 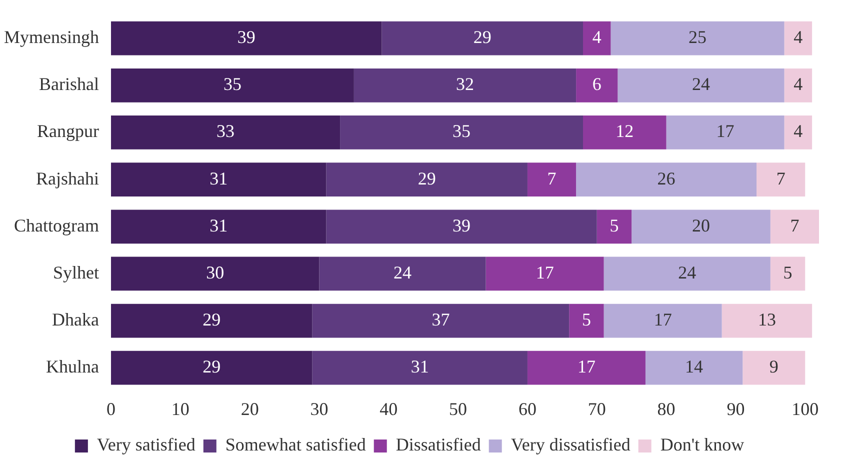 I want to click on data-label: 6, so click(x=597, y=84).